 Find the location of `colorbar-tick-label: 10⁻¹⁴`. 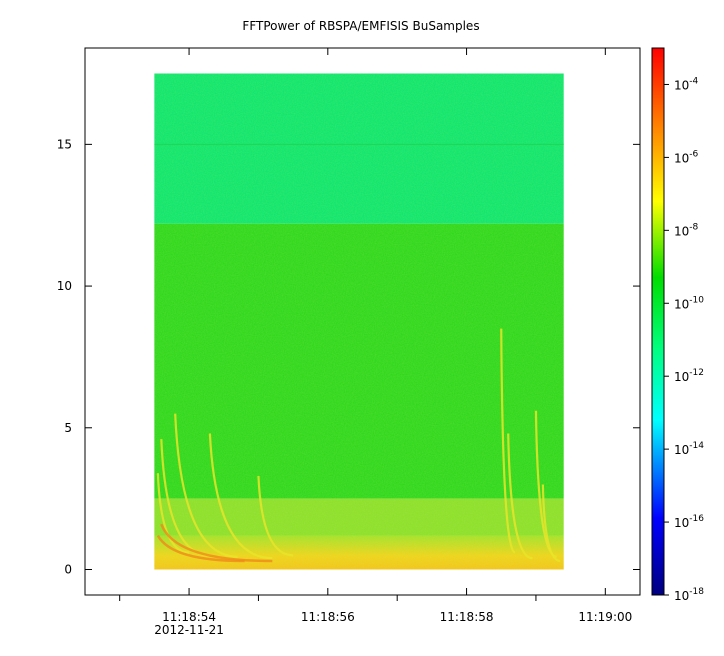

colorbar-tick-label: 10⁻¹⁴ is located at coordinates (689, 449).